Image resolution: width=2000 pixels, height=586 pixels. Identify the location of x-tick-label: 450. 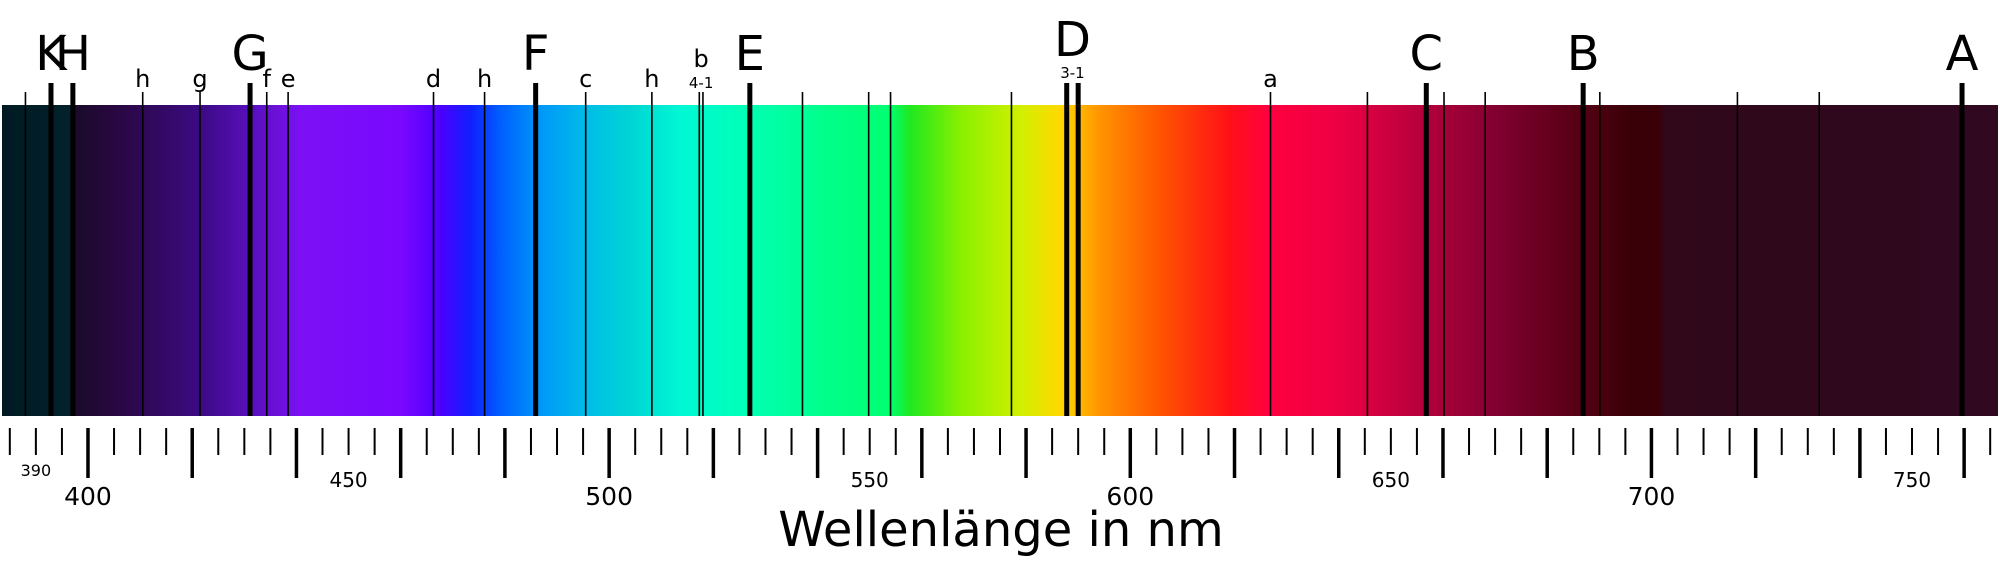
(348, 480).